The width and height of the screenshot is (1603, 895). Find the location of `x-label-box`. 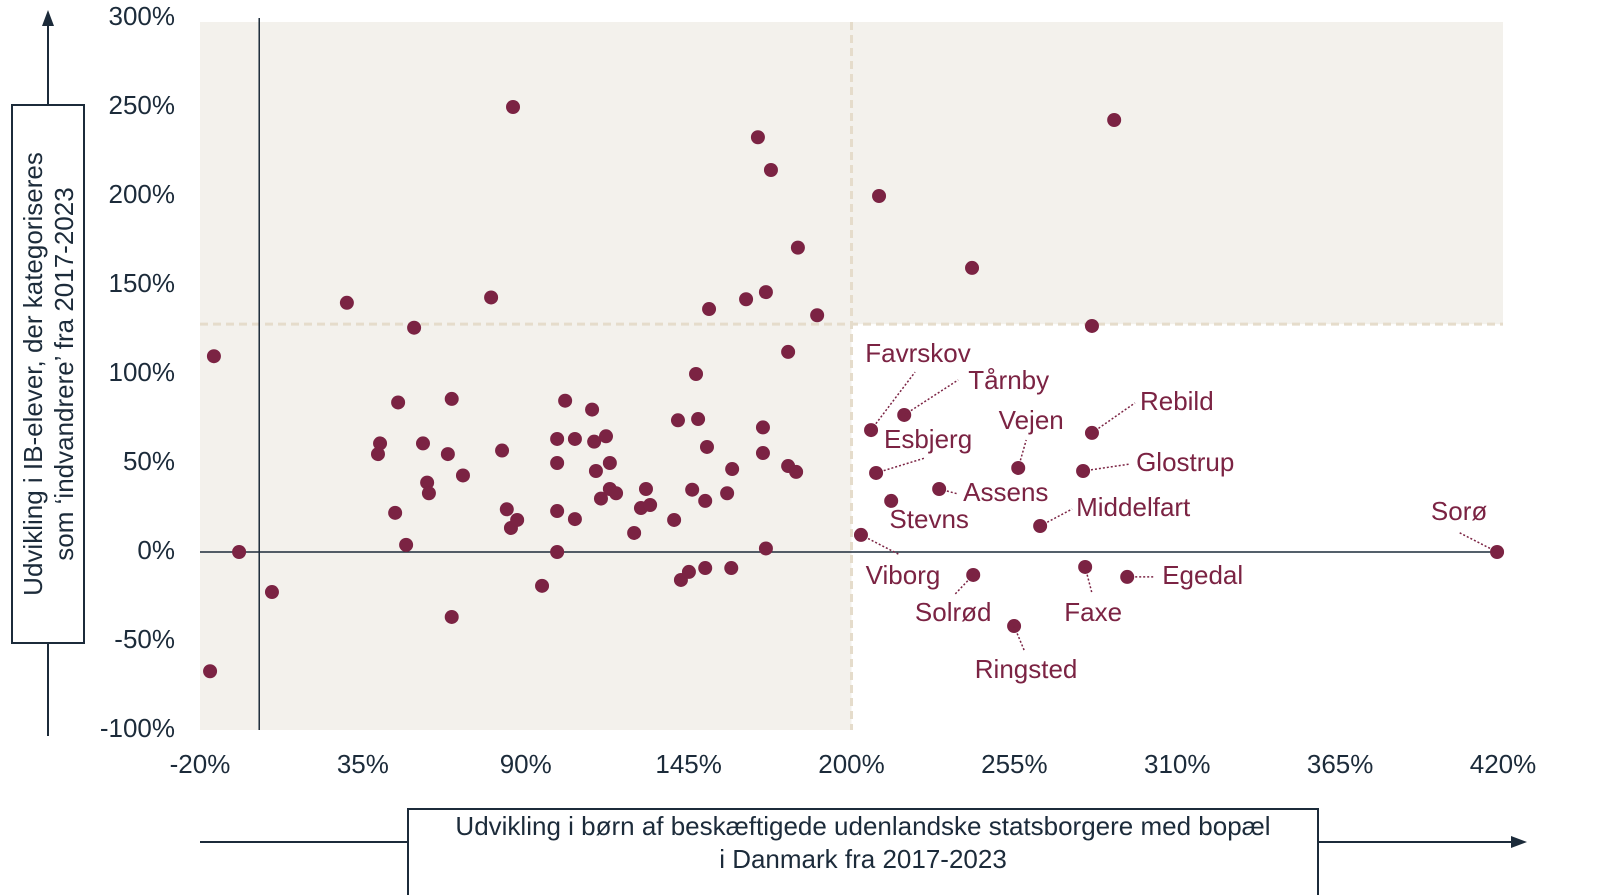

x-label-box is located at coordinates (863, 851).